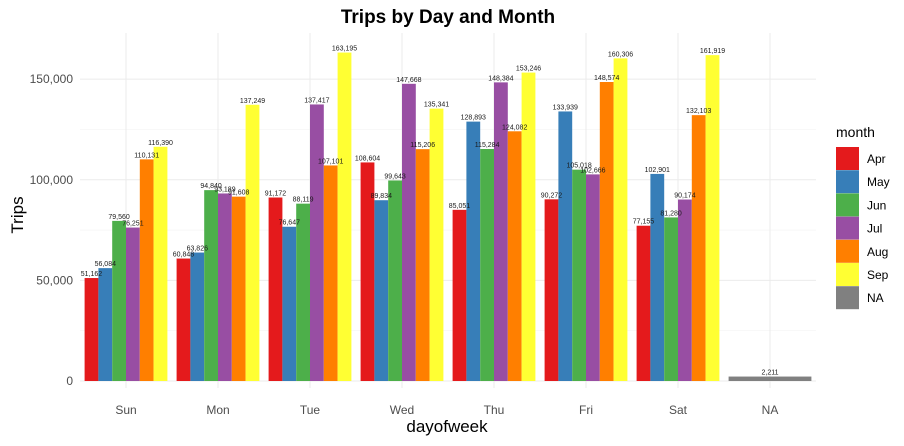  Describe the element at coordinates (395, 280) in the screenshot. I see `bar-wed-jun` at that location.